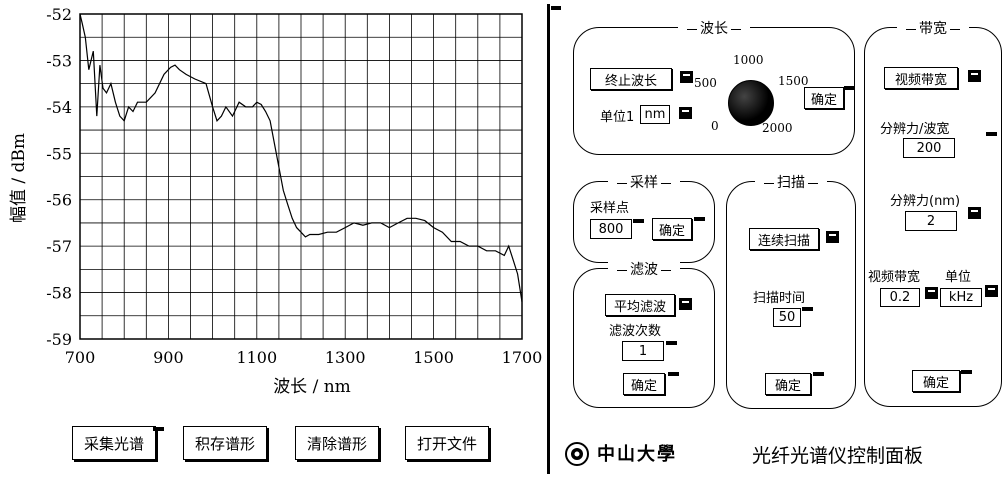  I want to click on university-logo: 中山大學, so click(623, 455).